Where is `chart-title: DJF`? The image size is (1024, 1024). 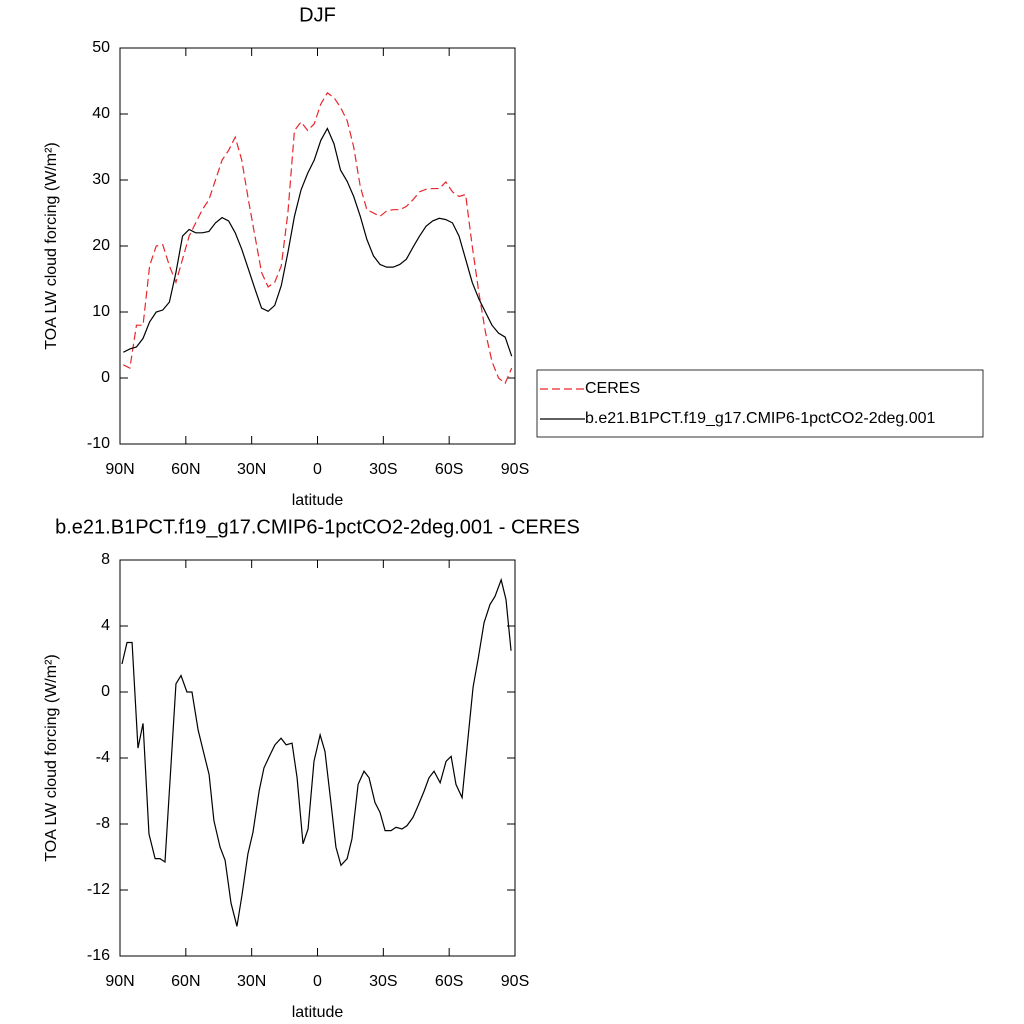 chart-title: DJF is located at coordinates (317, 15).